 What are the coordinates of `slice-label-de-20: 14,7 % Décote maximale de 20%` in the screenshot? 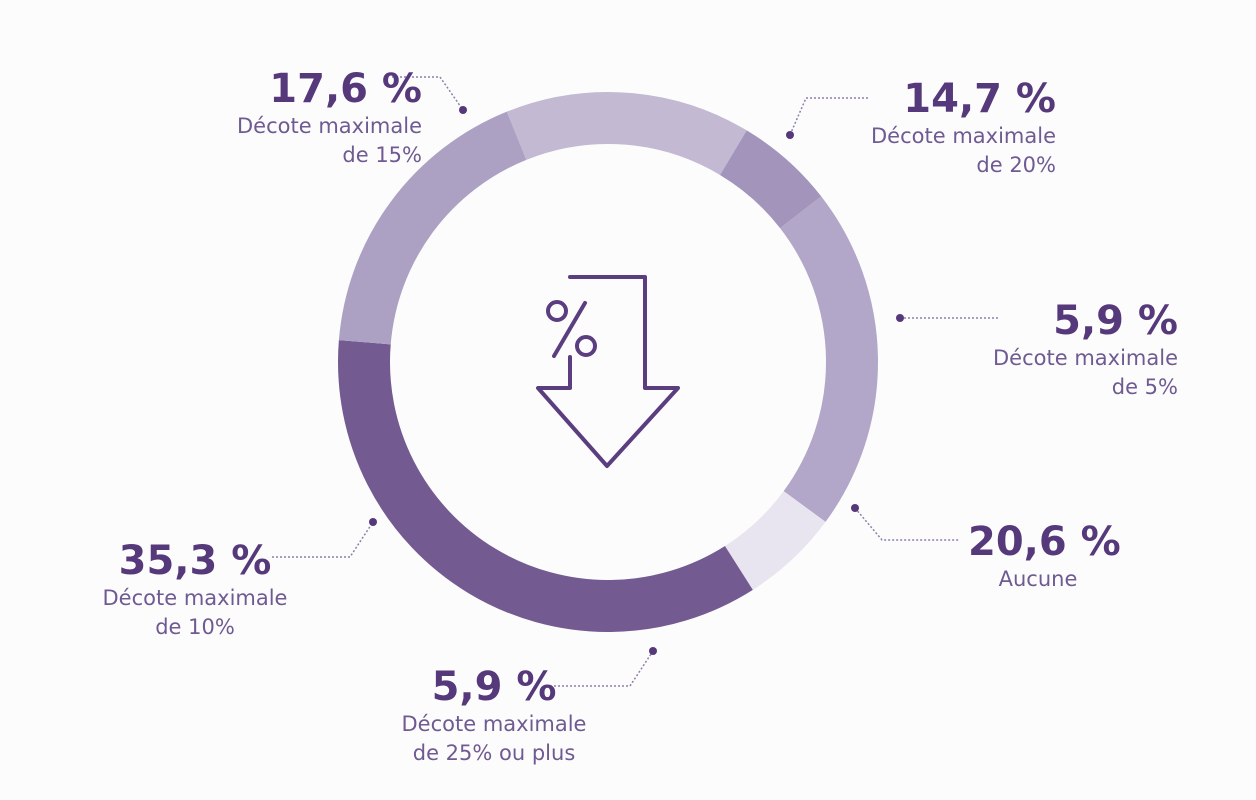 It's located at (963, 128).